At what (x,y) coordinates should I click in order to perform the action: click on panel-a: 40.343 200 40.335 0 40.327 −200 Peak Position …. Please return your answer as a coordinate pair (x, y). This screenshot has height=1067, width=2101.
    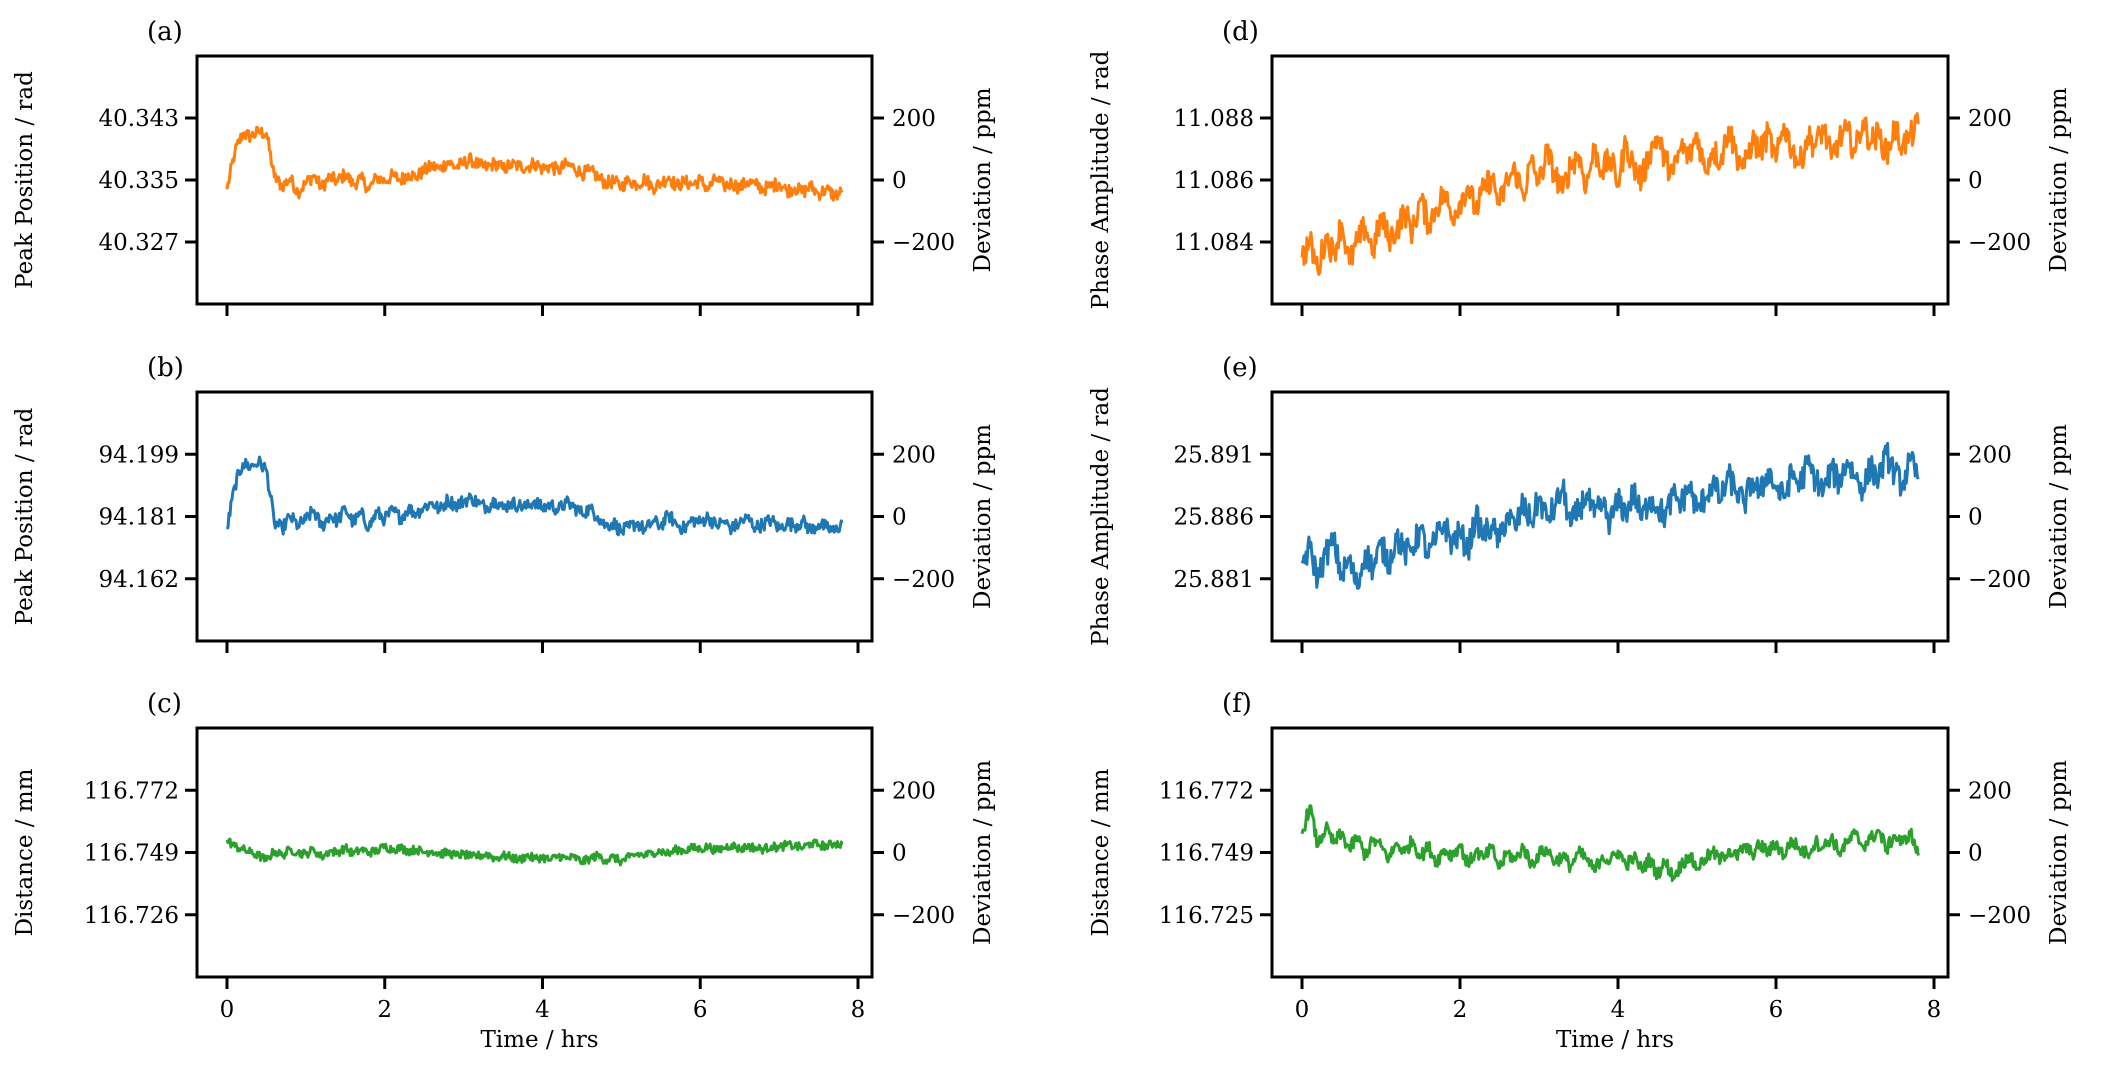
    Looking at the image, I should click on (504, 166).